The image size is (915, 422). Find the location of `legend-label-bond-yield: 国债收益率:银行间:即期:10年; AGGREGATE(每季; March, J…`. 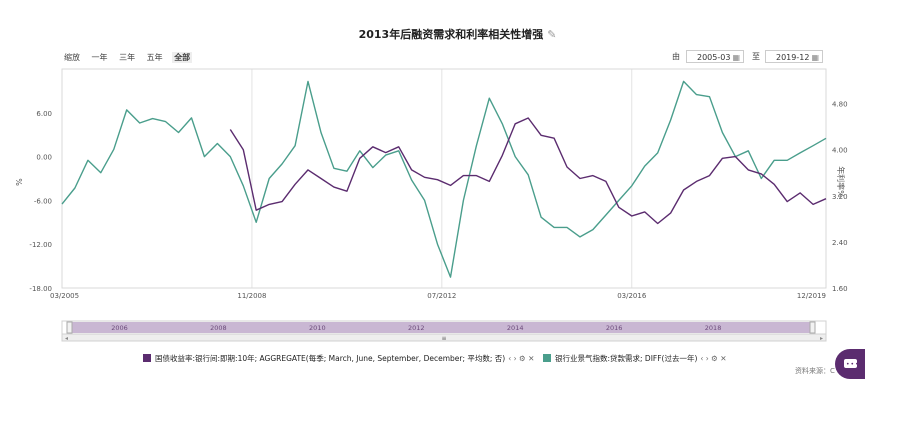

legend-label-bond-yield: 国债收益率:银行间:即期:10年; AGGREGATE(每季; March, J… is located at coordinates (330, 358).